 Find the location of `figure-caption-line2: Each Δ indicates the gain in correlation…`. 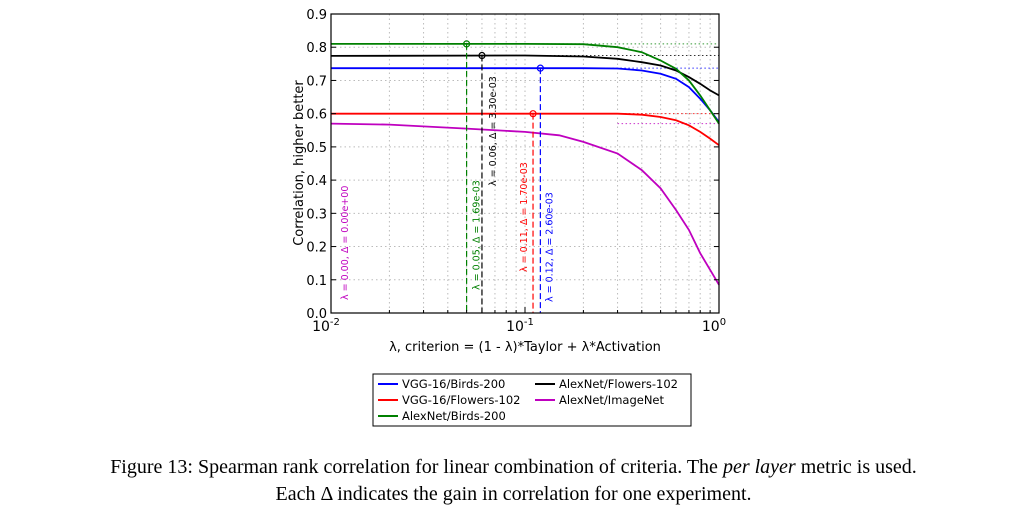

figure-caption-line2: Each Δ indicates the gain in correlation… is located at coordinates (513, 494).